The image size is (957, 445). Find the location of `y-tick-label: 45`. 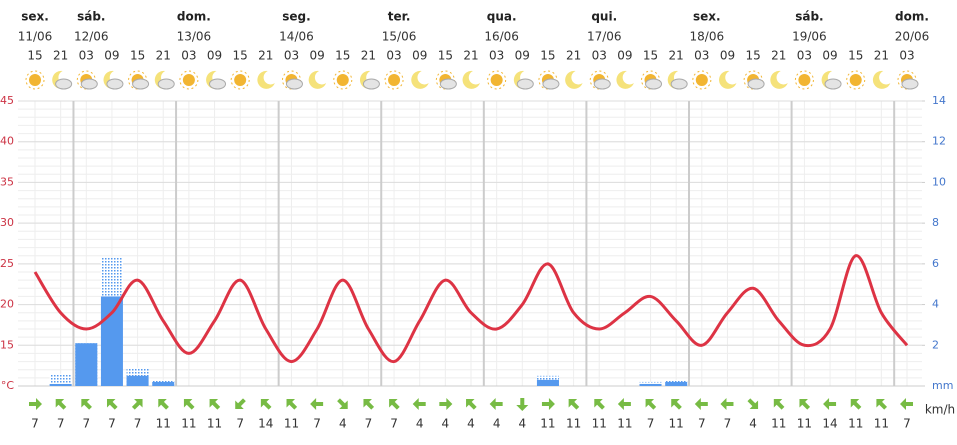

y-tick-label: 45 is located at coordinates (7, 100).